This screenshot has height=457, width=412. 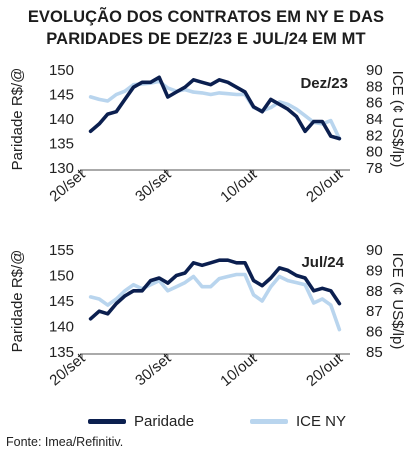 I want to click on chart-title-line-1: EVOLUÇÃO DOS CONTRATOS EM NY E DAS, so click(x=206, y=17).